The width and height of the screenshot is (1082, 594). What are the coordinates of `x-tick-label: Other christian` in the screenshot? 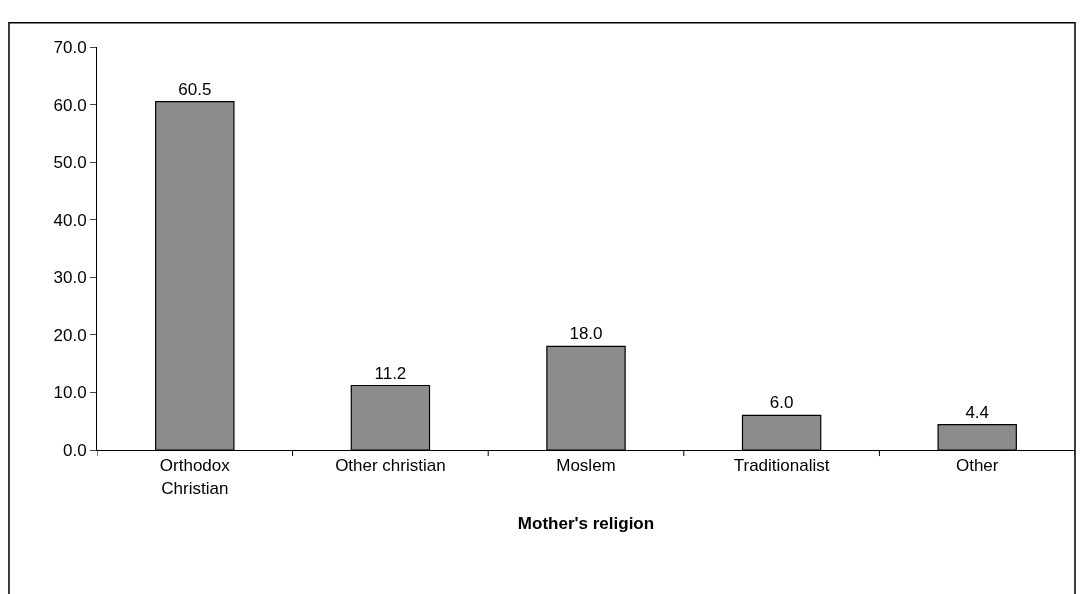 It's located at (390, 466).